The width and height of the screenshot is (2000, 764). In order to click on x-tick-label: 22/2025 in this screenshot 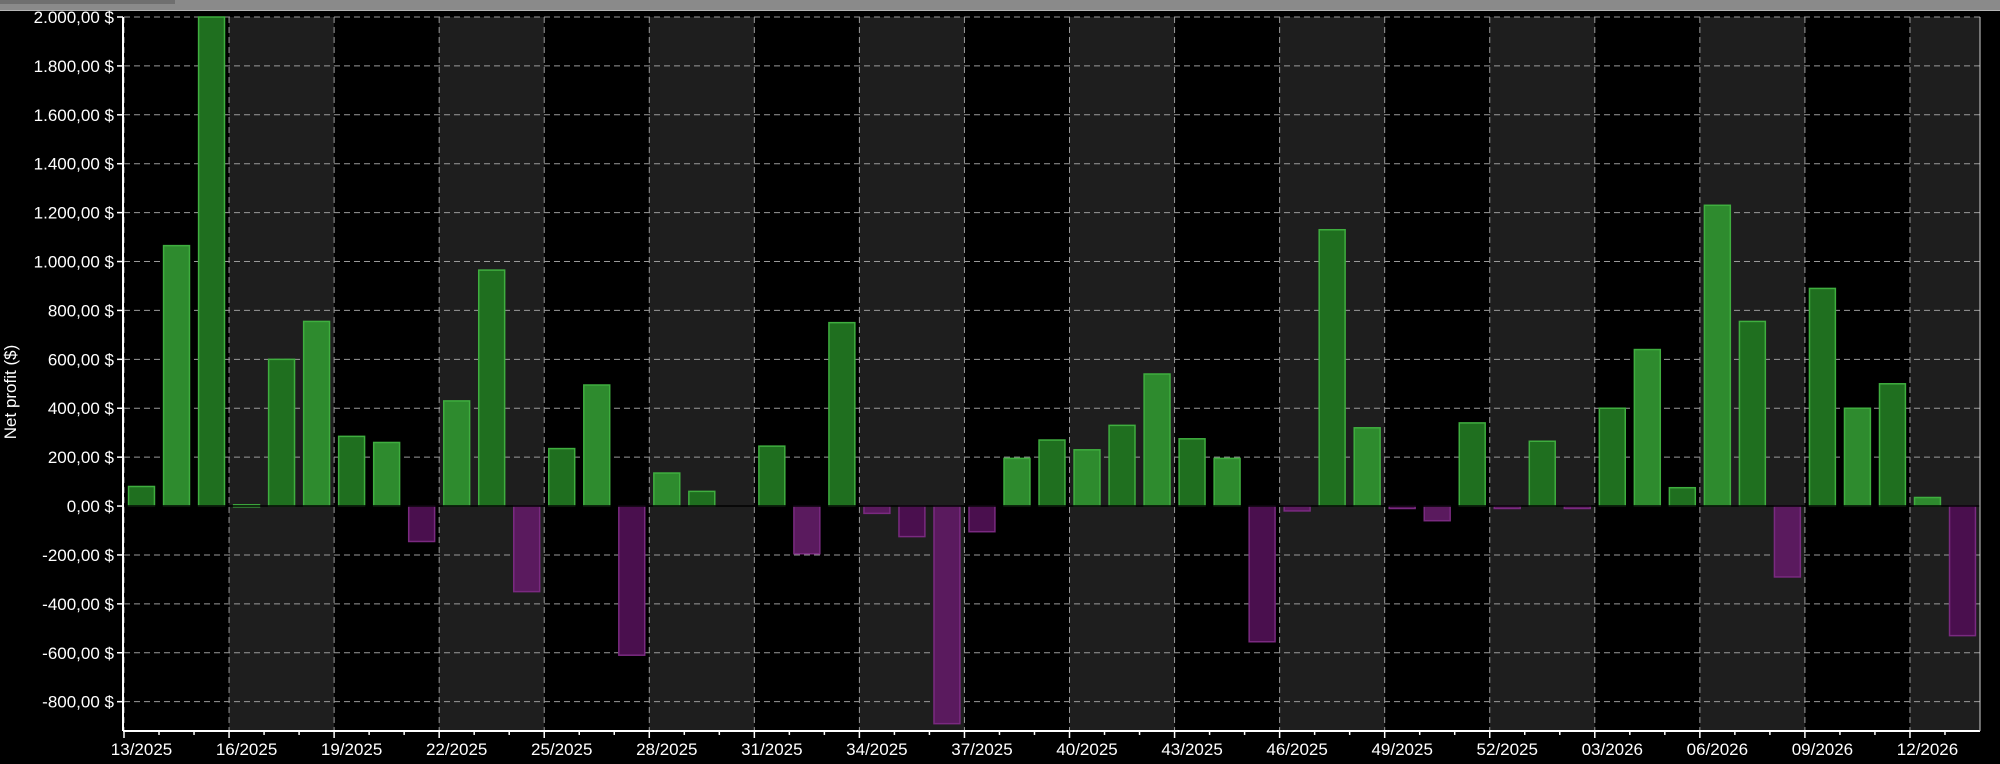, I will do `click(456, 749)`.